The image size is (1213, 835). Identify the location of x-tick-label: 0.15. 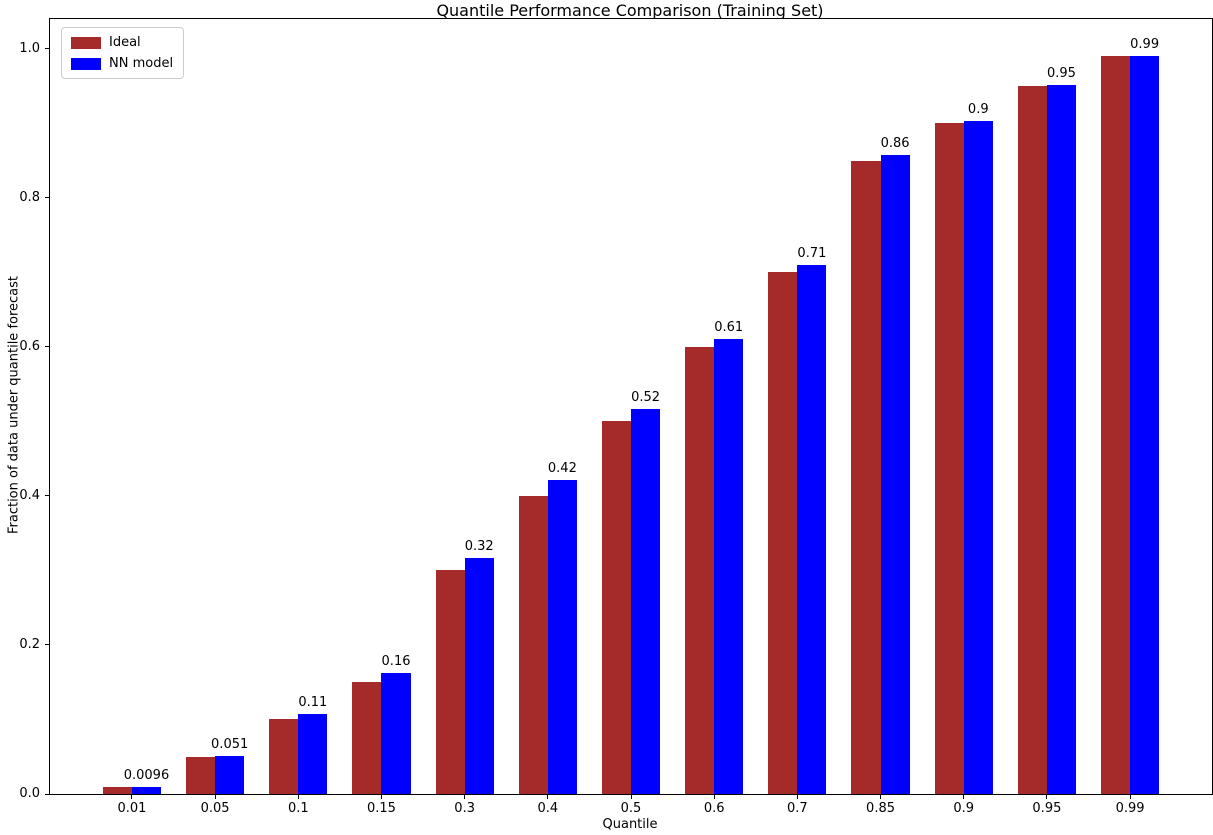
(381, 808).